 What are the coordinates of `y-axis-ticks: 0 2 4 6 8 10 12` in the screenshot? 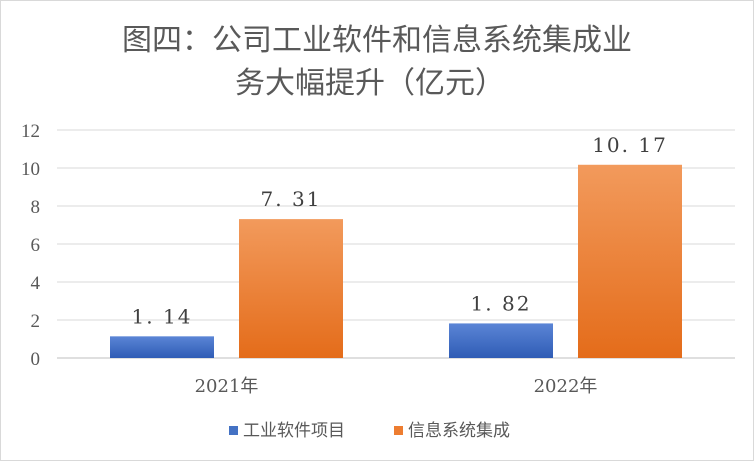 It's located at (31, 245).